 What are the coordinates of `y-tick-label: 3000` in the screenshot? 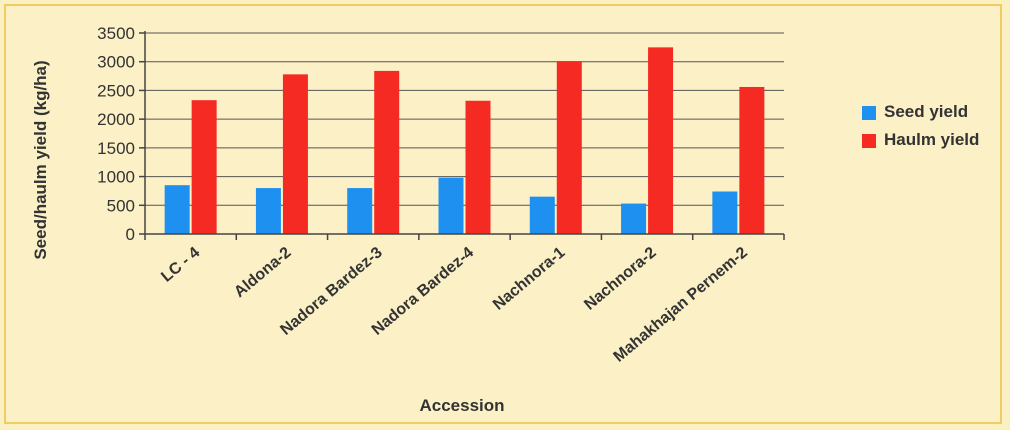 It's located at (116, 62).